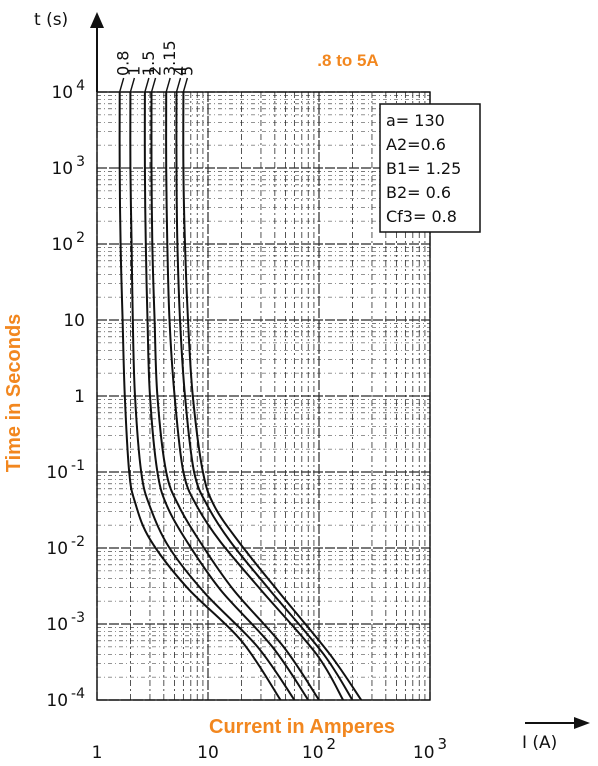 This screenshot has width=598, height=766. What do you see at coordinates (415, 120) in the screenshot?
I see `legend-line-a: a= 130` at bounding box center [415, 120].